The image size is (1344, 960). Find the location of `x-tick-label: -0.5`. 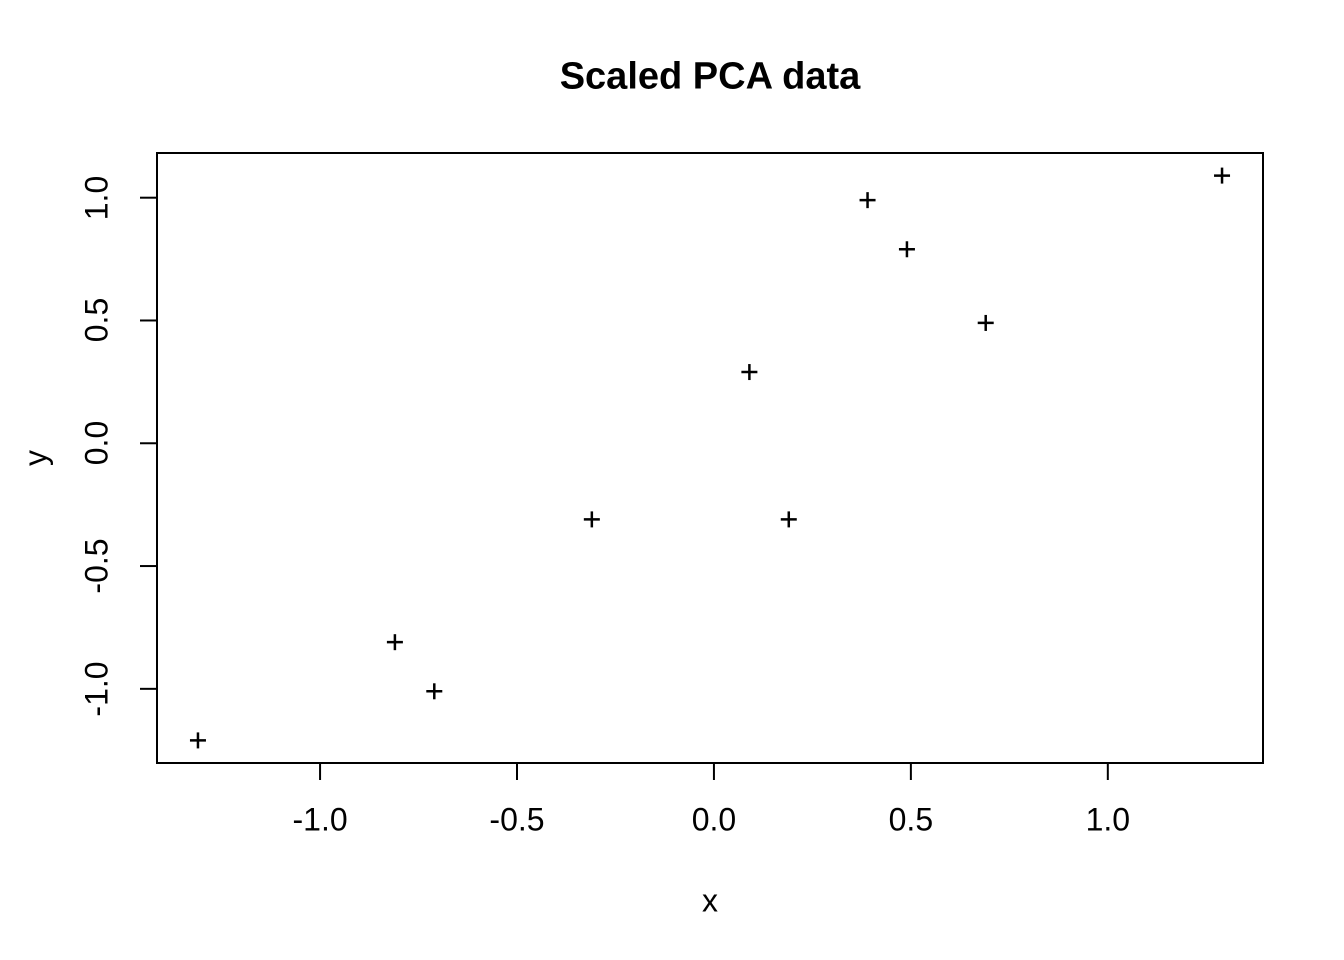

x-tick-label: -0.5 is located at coordinates (517, 819).